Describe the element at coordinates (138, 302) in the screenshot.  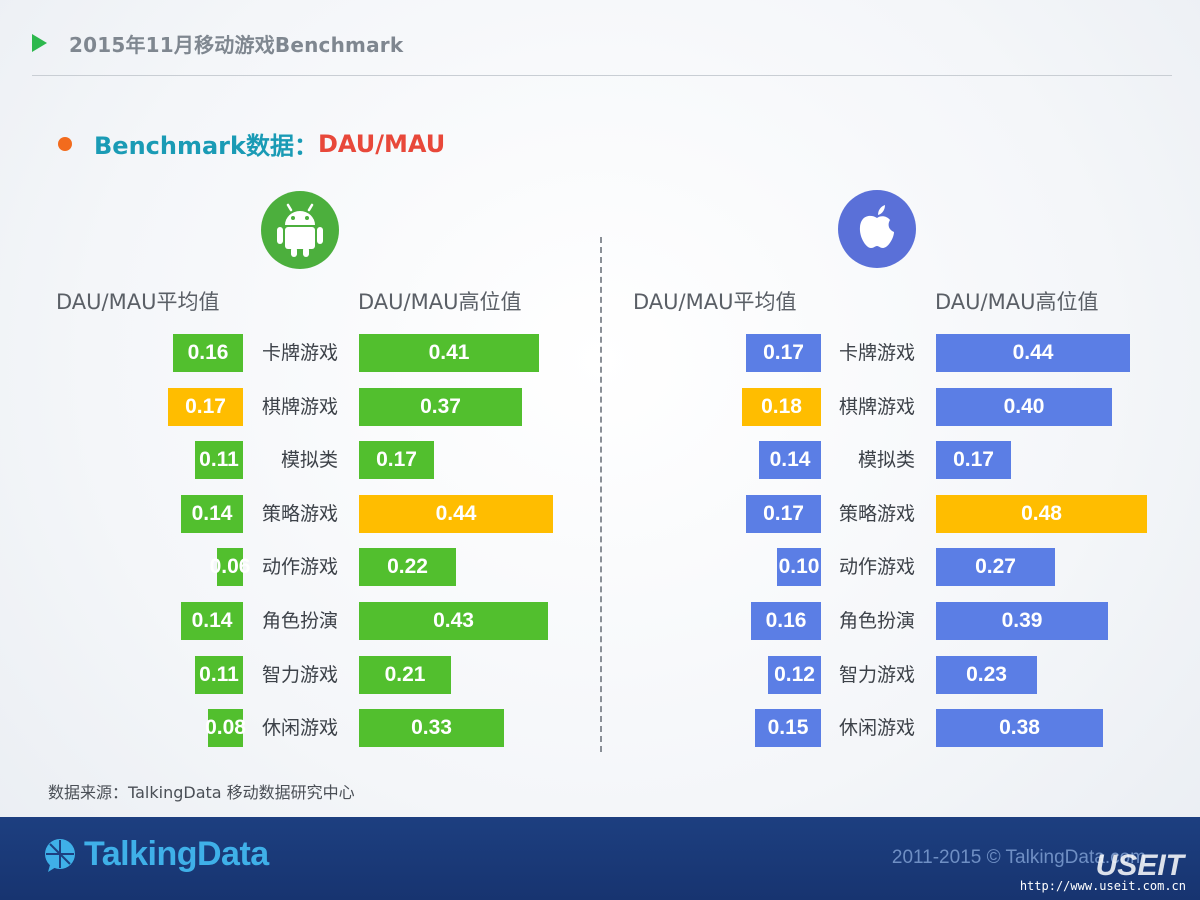
I see `android-avg-header: DAU/MAU平均值` at that location.